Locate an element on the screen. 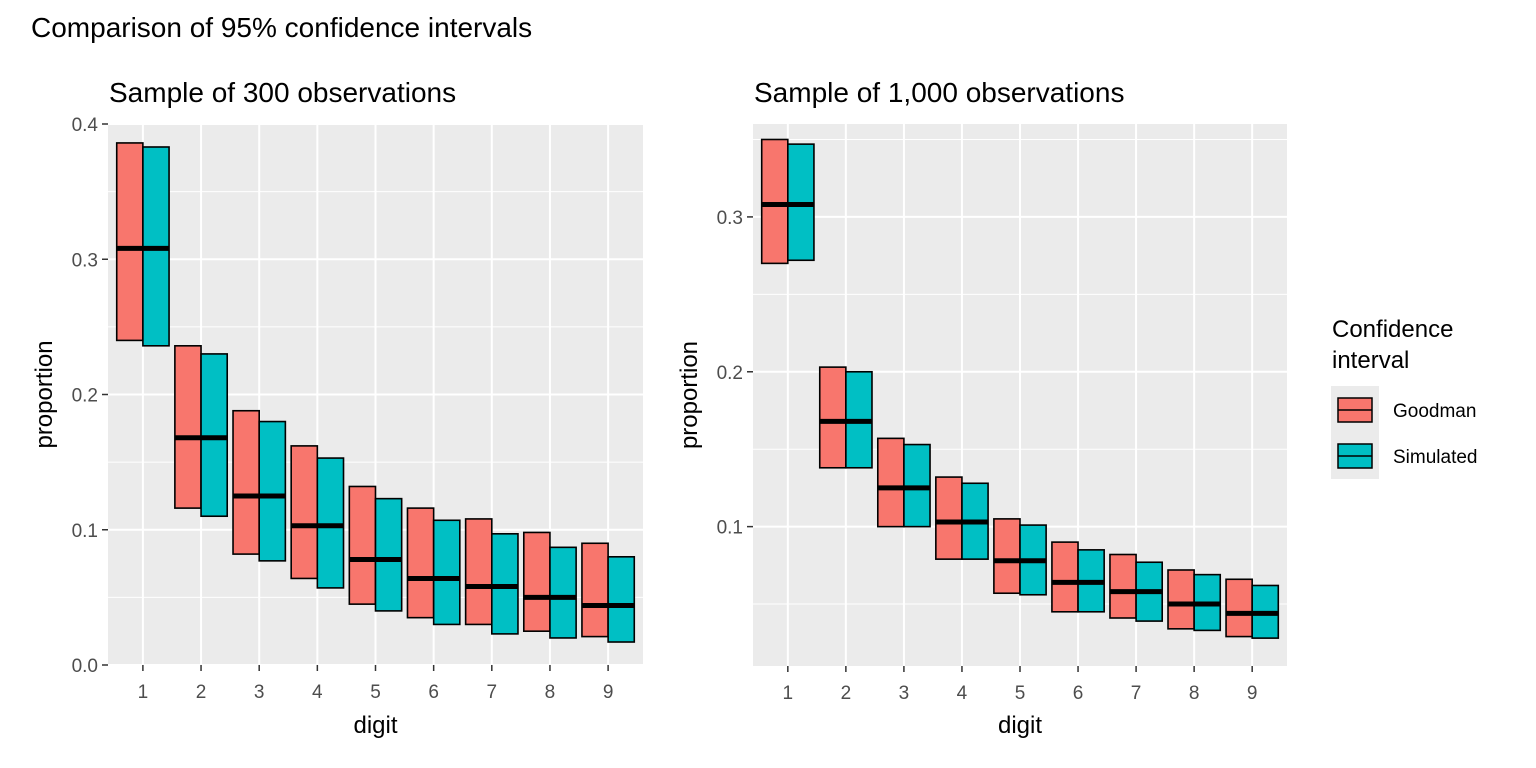  y-tick-label: 0.0 is located at coordinates (85, 666).